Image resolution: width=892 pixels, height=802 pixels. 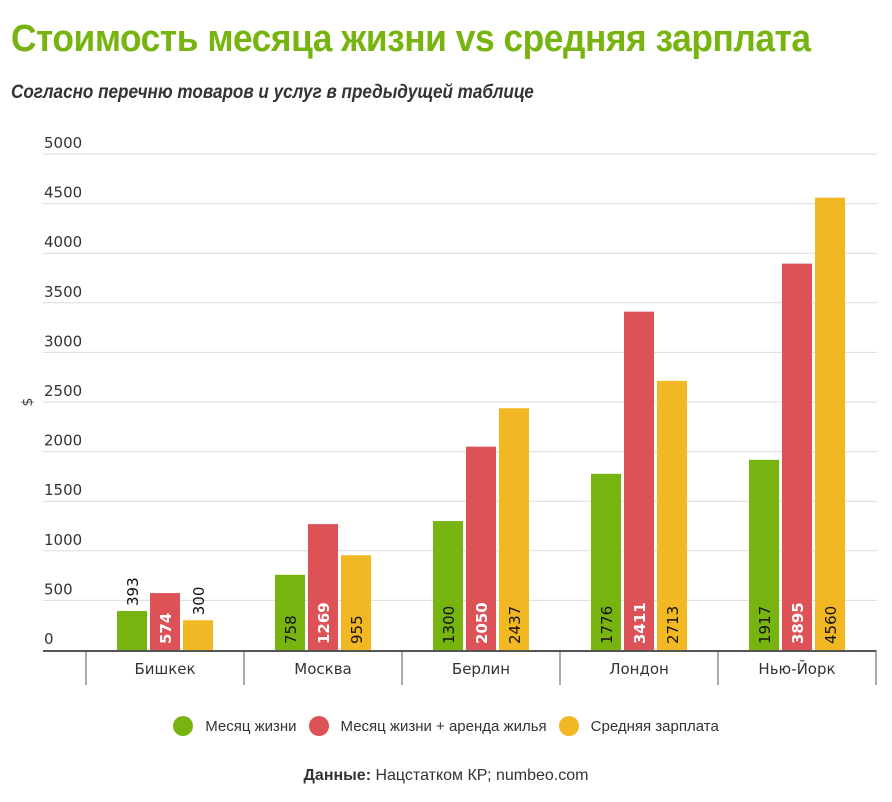 What do you see at coordinates (673, 625) in the screenshot?
I see `bar-value-label: 2713` at bounding box center [673, 625].